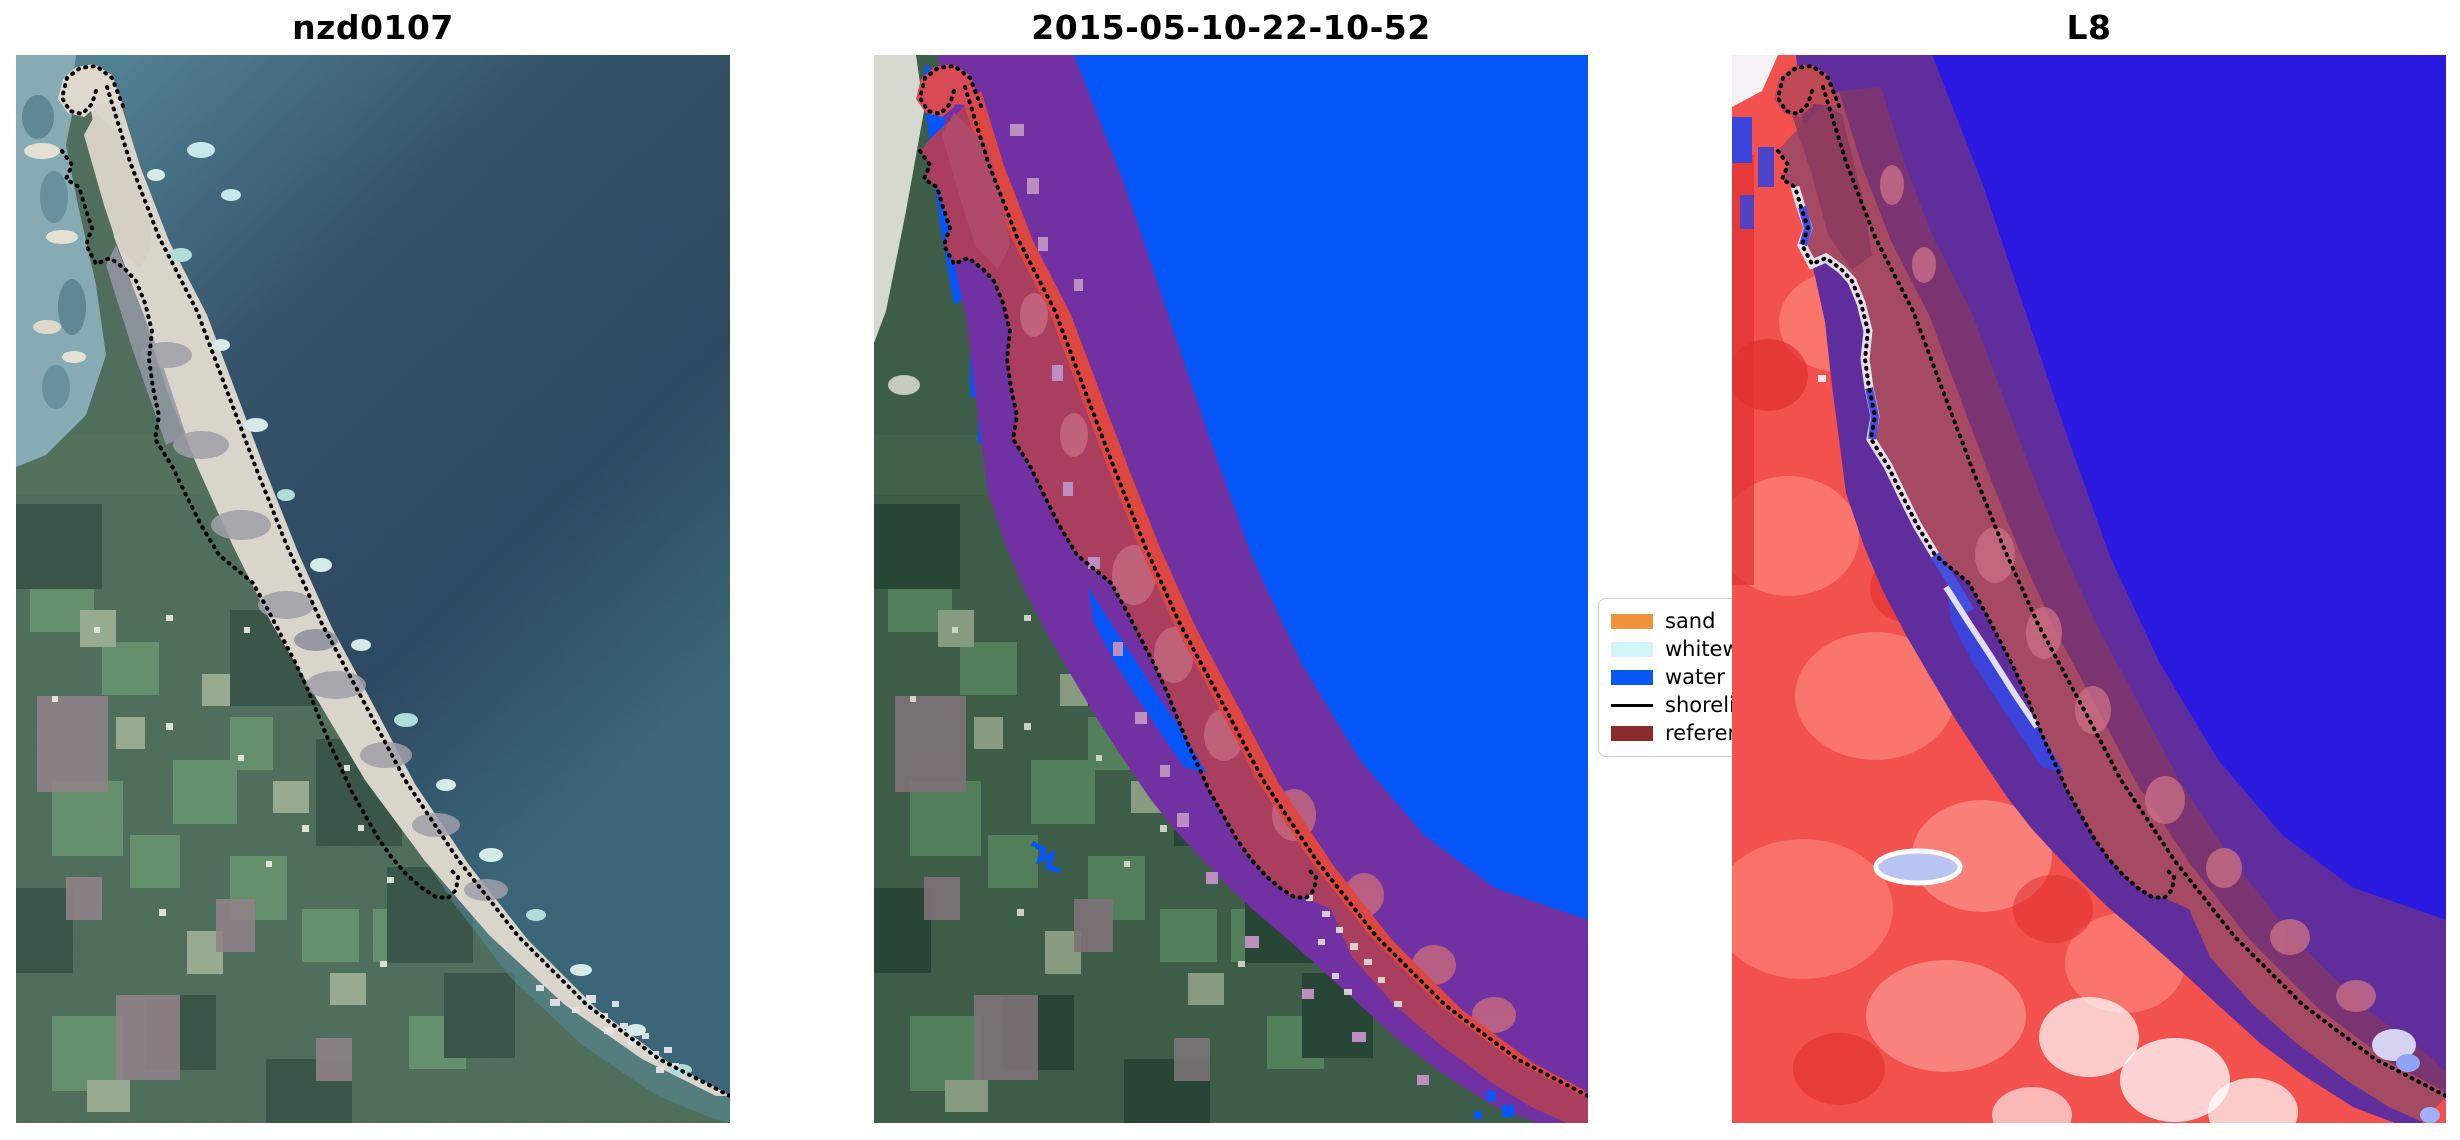 The width and height of the screenshot is (2460, 1140). What do you see at coordinates (1724, 621) in the screenshot?
I see `legend-item-sand: sand` at bounding box center [1724, 621].